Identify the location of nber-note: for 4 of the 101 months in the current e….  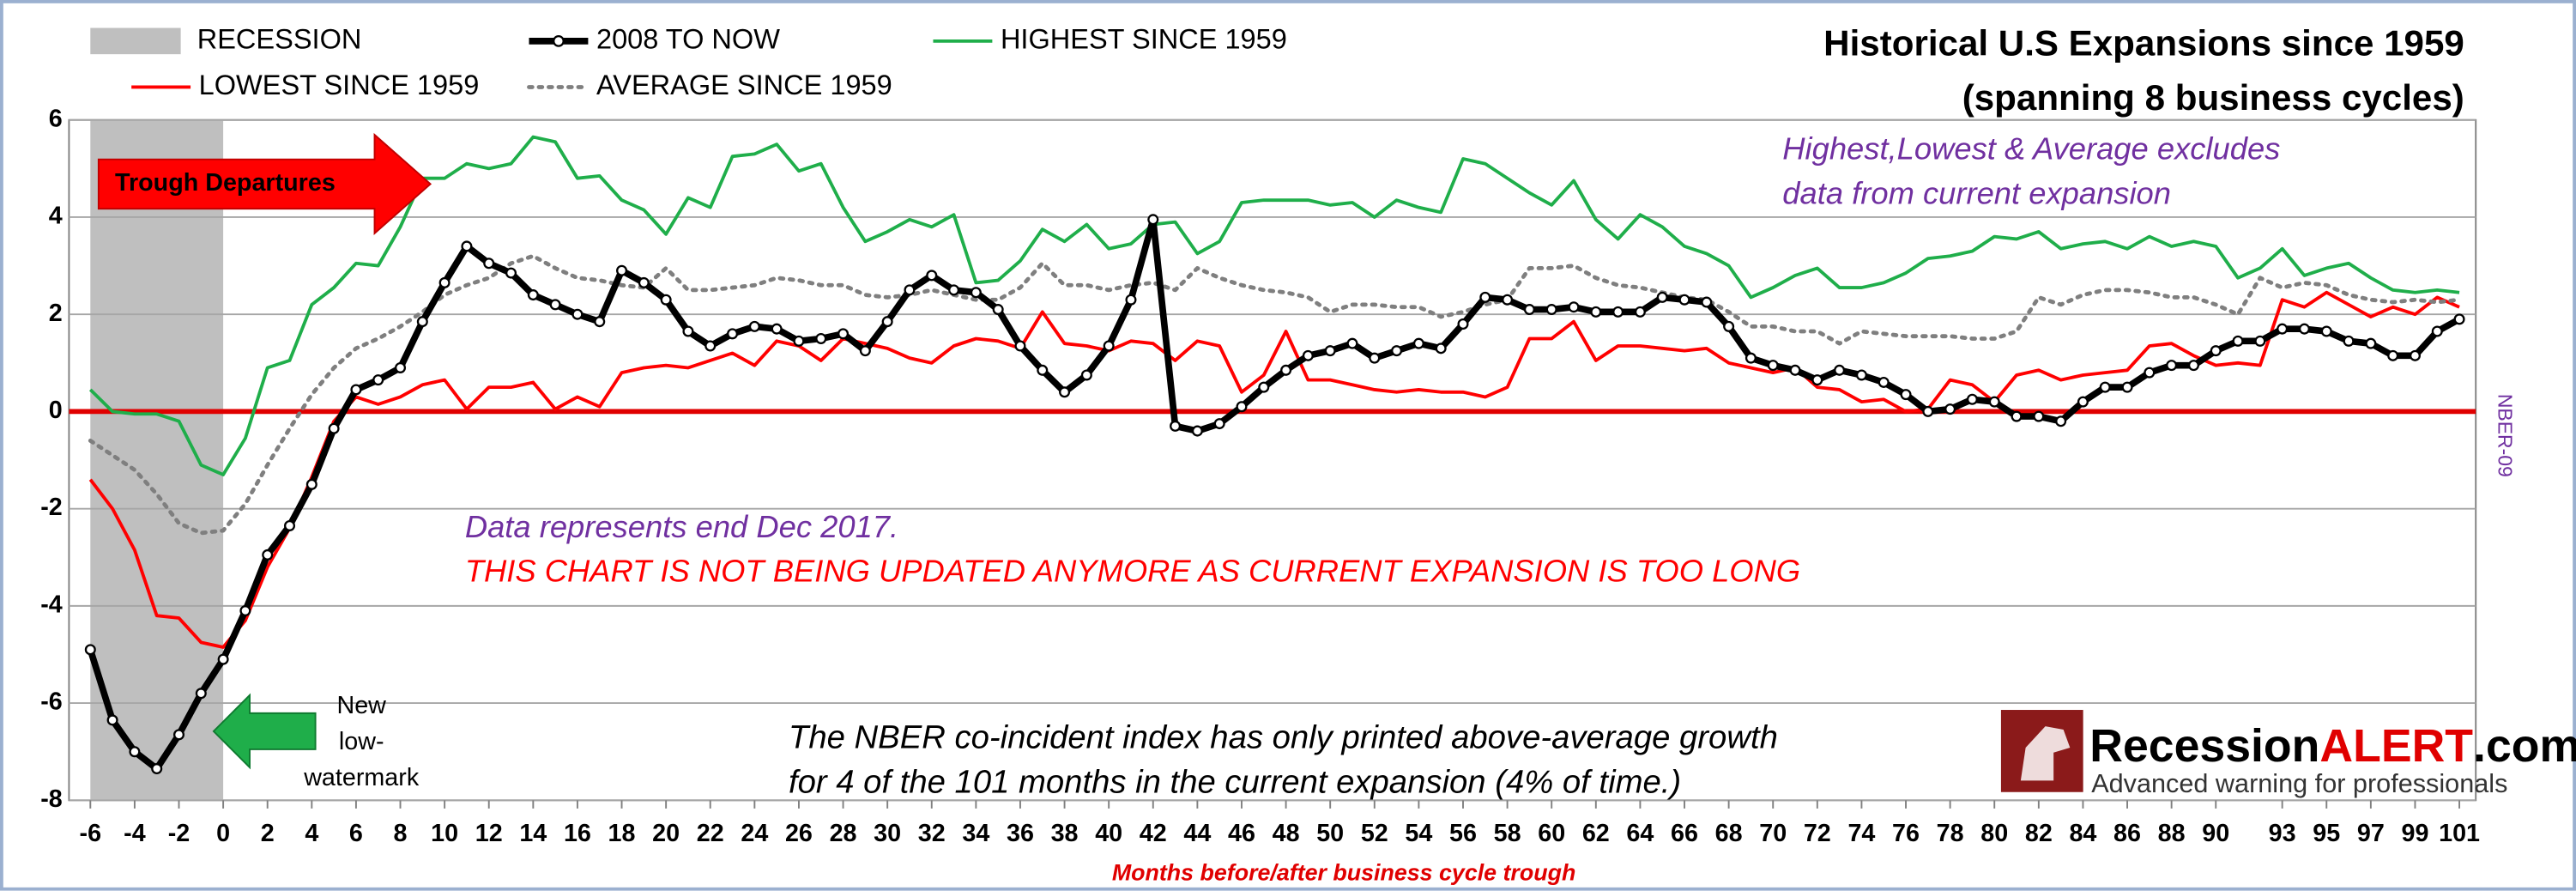
(1235, 781).